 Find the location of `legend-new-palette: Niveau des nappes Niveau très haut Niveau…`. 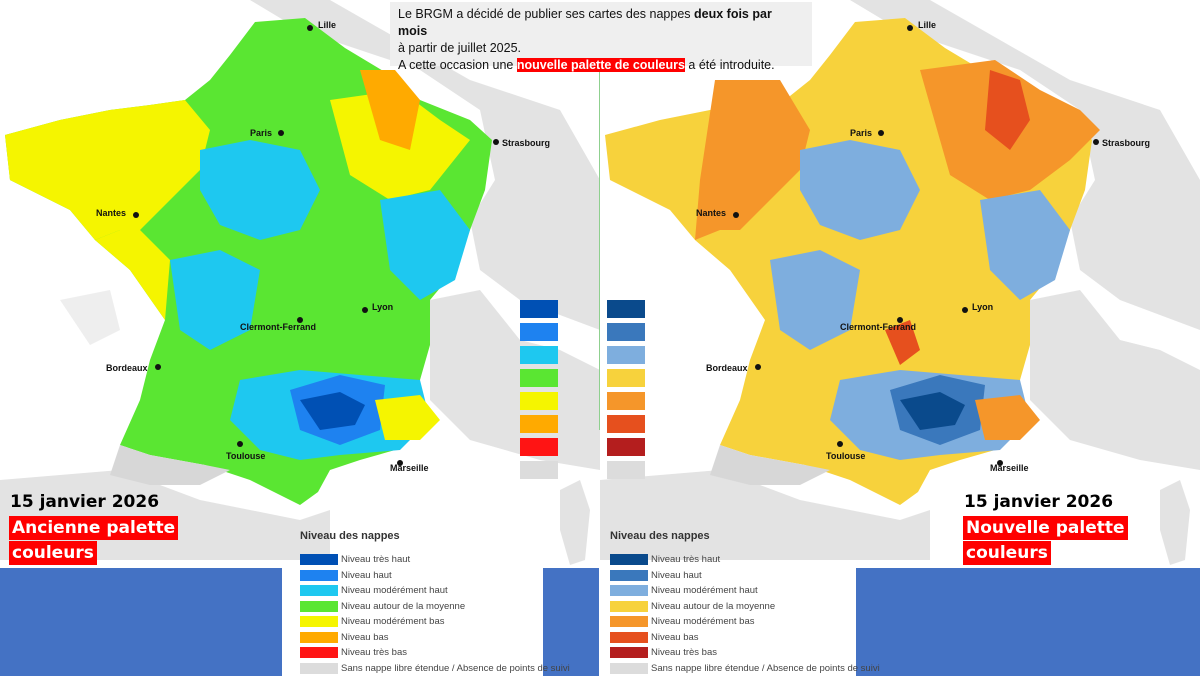

legend-new-palette: Niveau des nappes Niveau très haut Niveau… is located at coordinates (745, 602).